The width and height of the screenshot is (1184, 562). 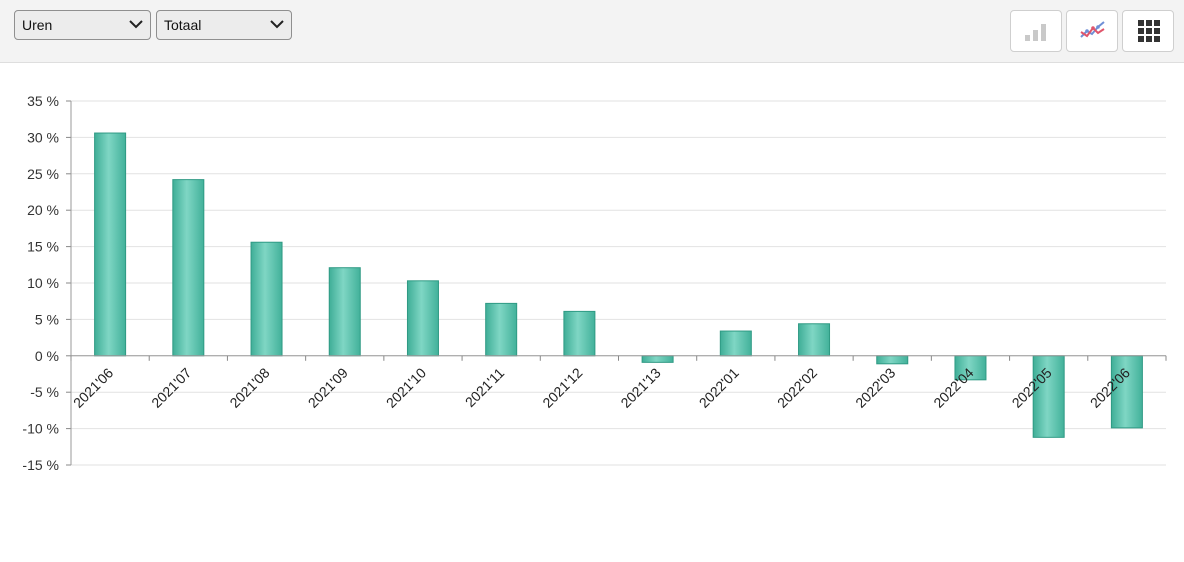 I want to click on grid-view-button, so click(x=1148, y=31).